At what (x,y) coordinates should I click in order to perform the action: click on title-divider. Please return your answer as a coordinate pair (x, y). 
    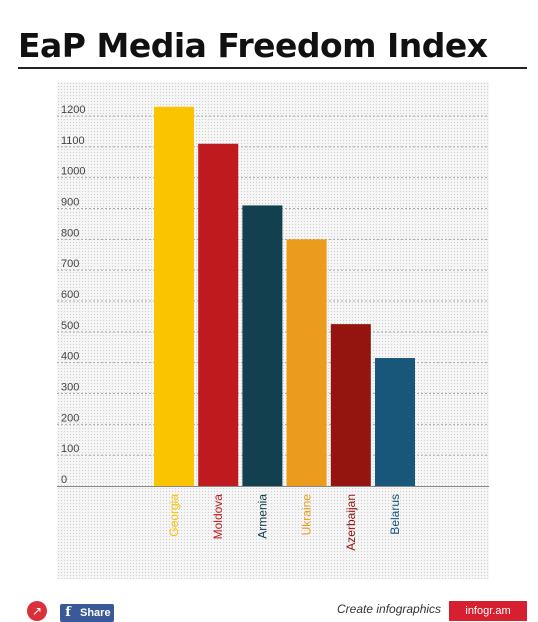
    Looking at the image, I should click on (272, 68).